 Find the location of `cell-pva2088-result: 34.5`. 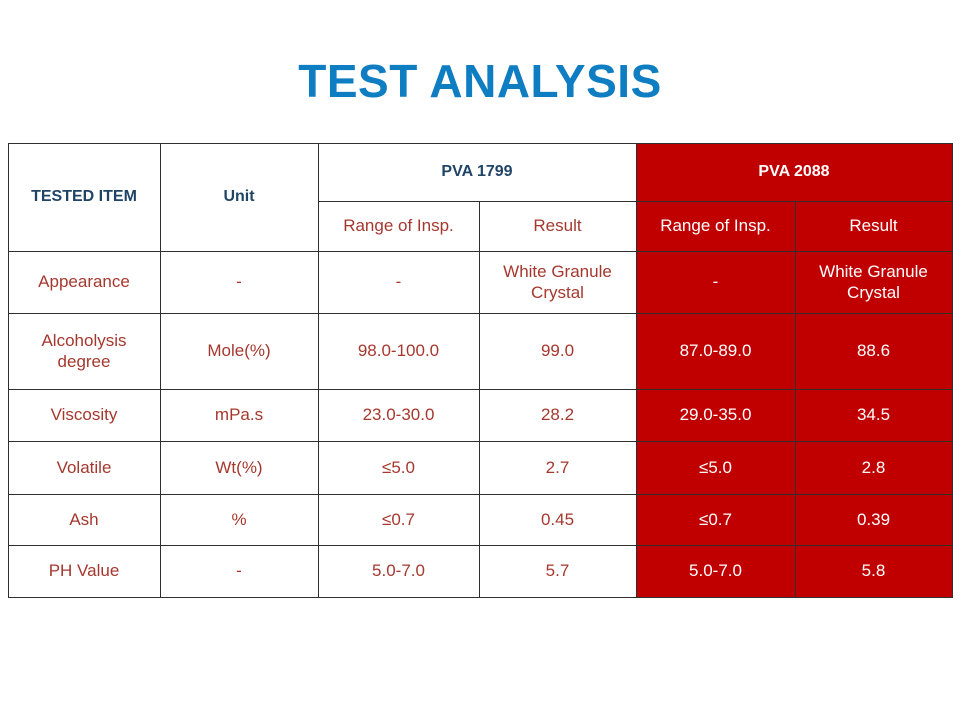

cell-pva2088-result: 34.5 is located at coordinates (873, 415).